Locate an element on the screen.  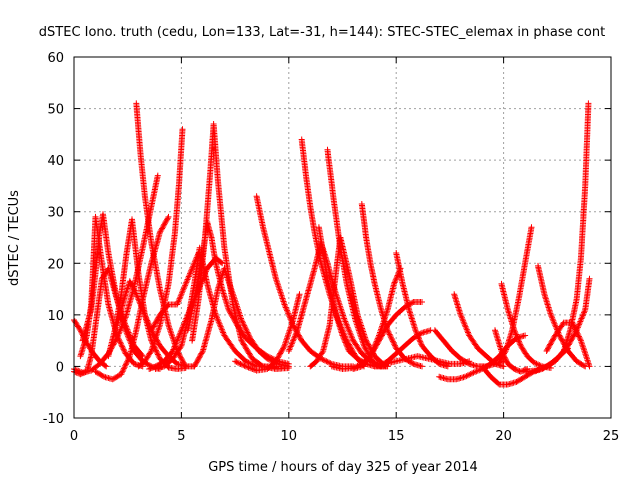
x-tick-label: 20 is located at coordinates (503, 436).